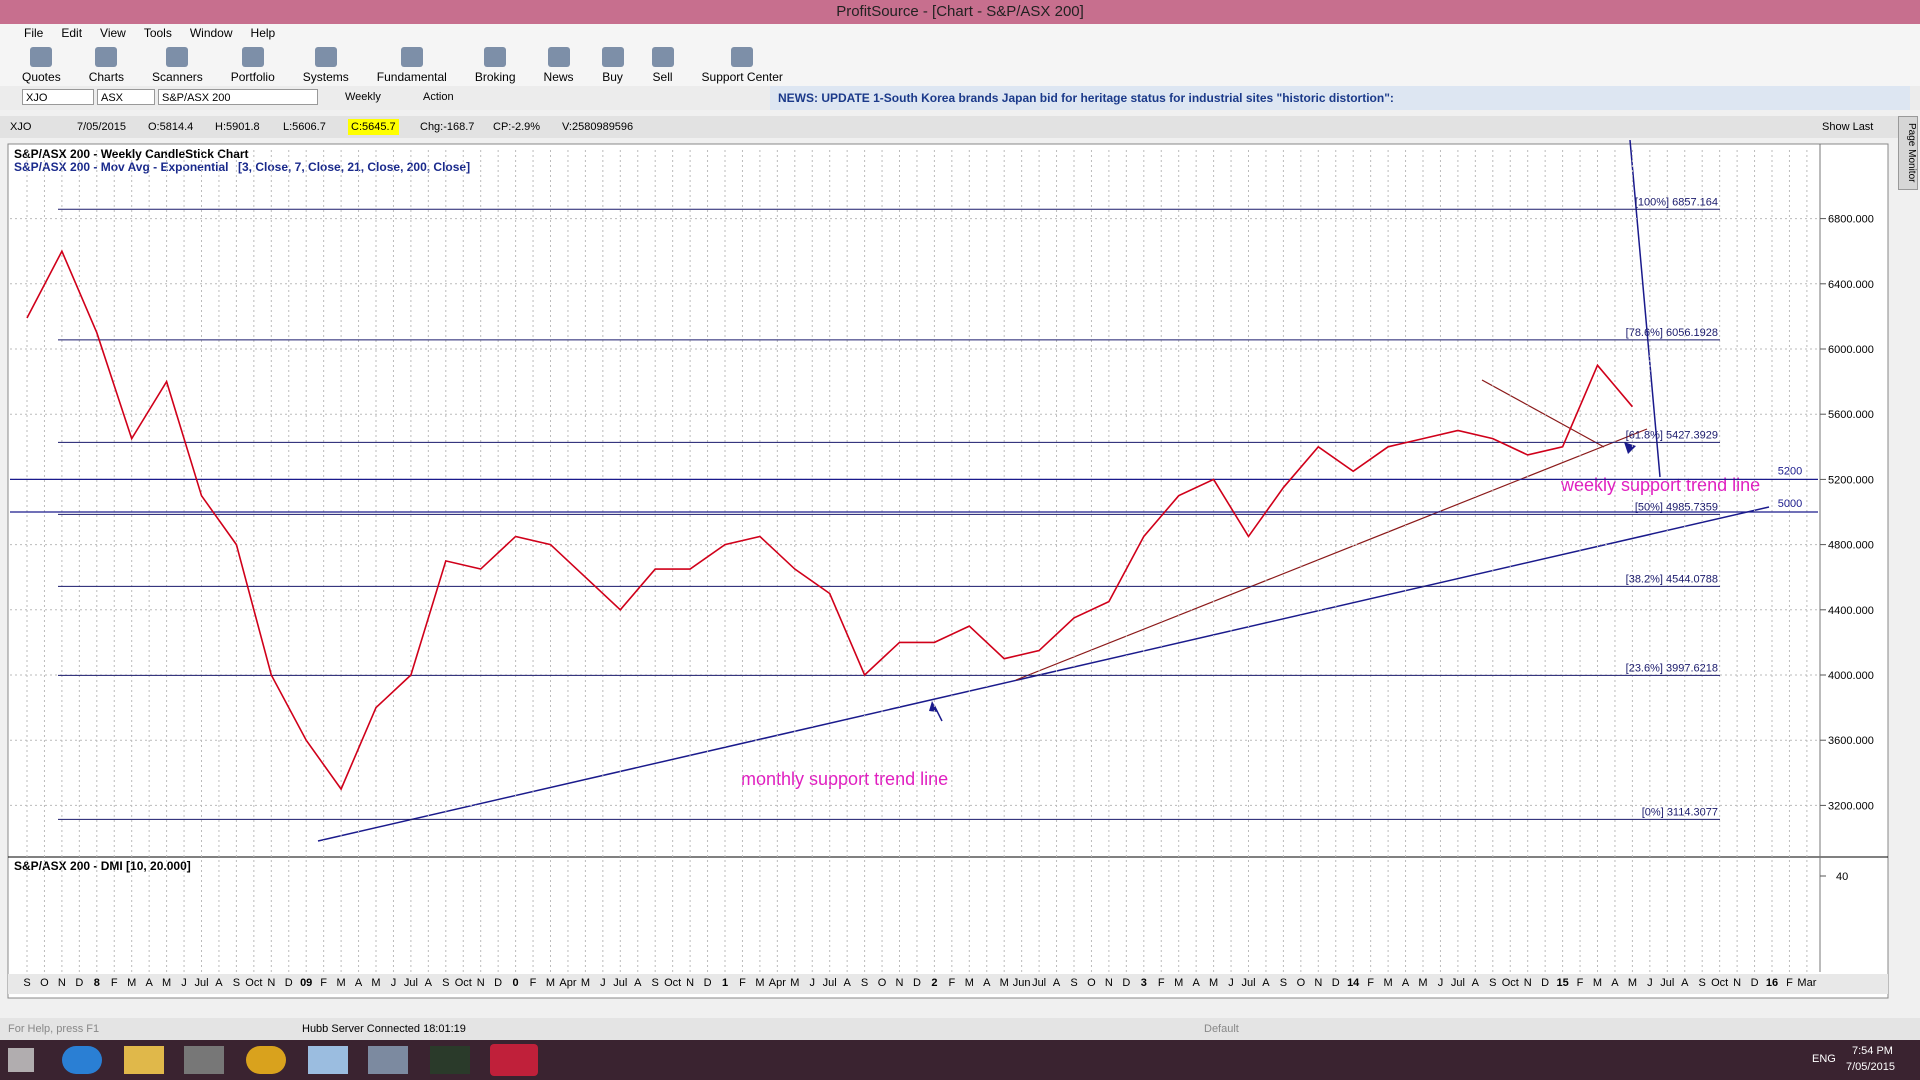 This screenshot has height=1080, width=1920. I want to click on toolbar-button: Charts, so click(106, 64).